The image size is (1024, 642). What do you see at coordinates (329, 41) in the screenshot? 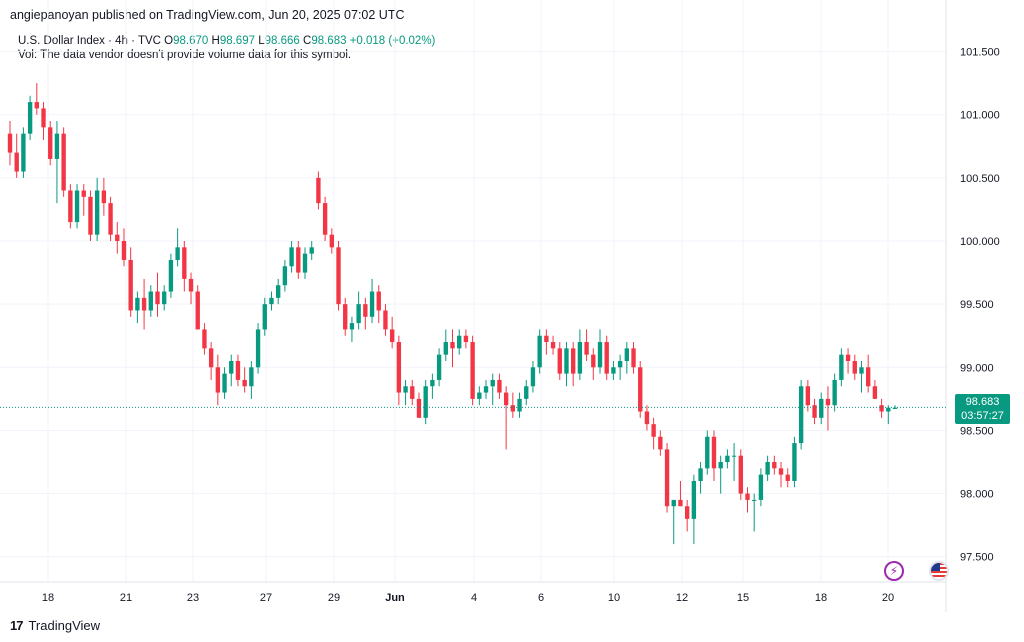
I see `close-value: 98.683` at bounding box center [329, 41].